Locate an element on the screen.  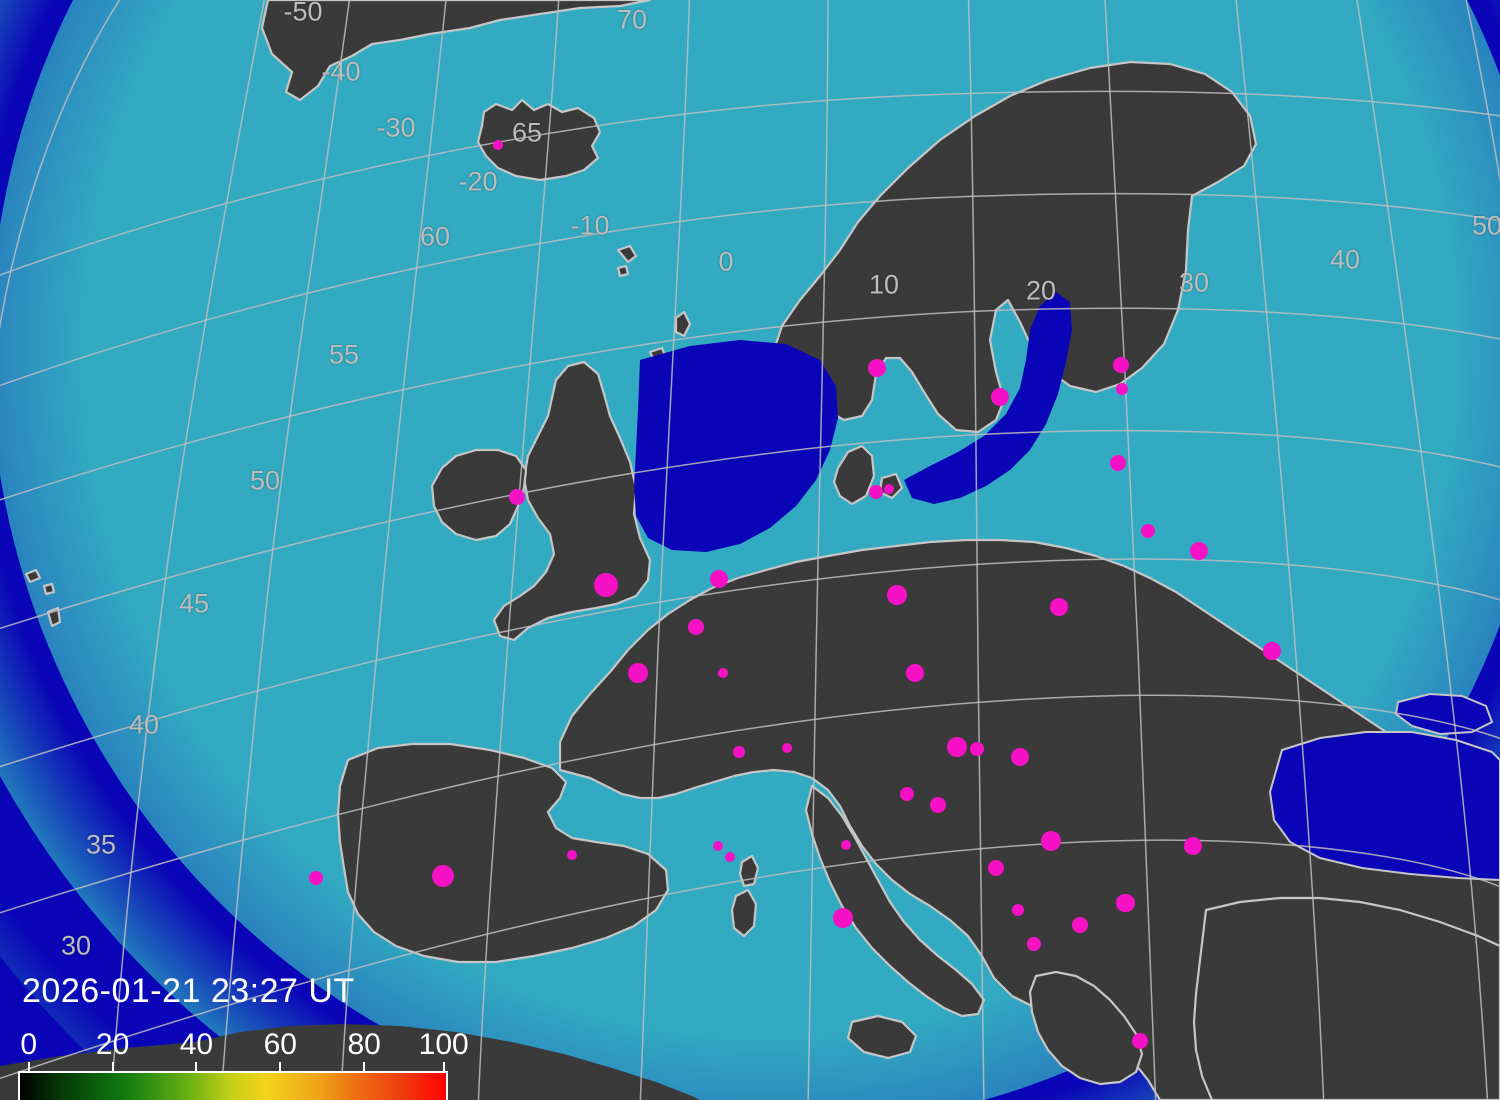
landmass-sicily is located at coordinates (882, 1037).